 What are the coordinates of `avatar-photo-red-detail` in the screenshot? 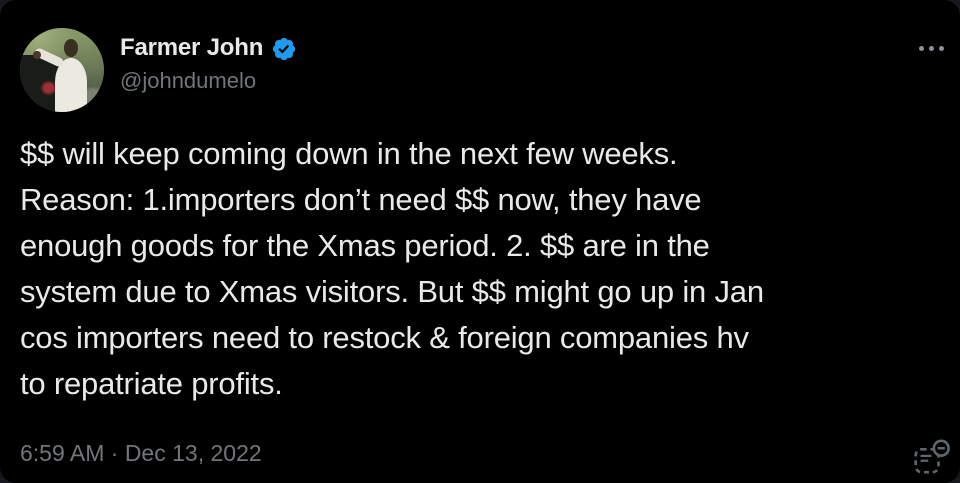 It's located at (48, 88).